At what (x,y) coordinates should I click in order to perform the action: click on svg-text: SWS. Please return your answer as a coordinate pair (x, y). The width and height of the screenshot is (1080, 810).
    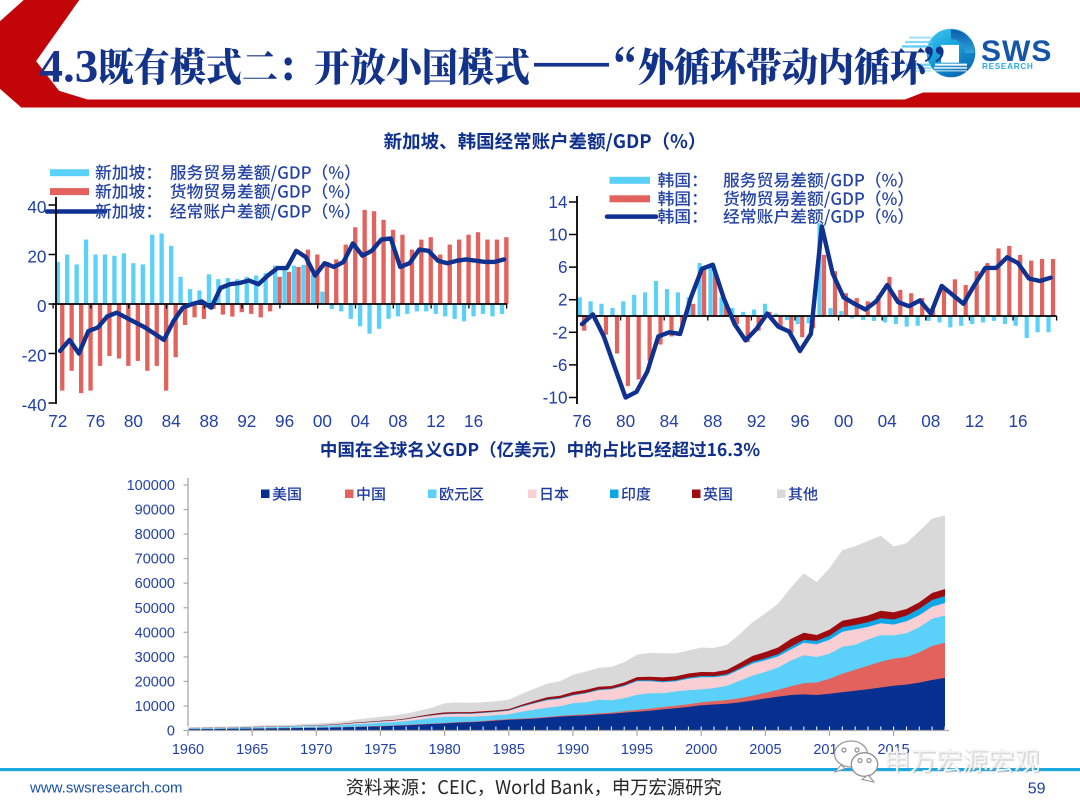
    Looking at the image, I should click on (1016, 51).